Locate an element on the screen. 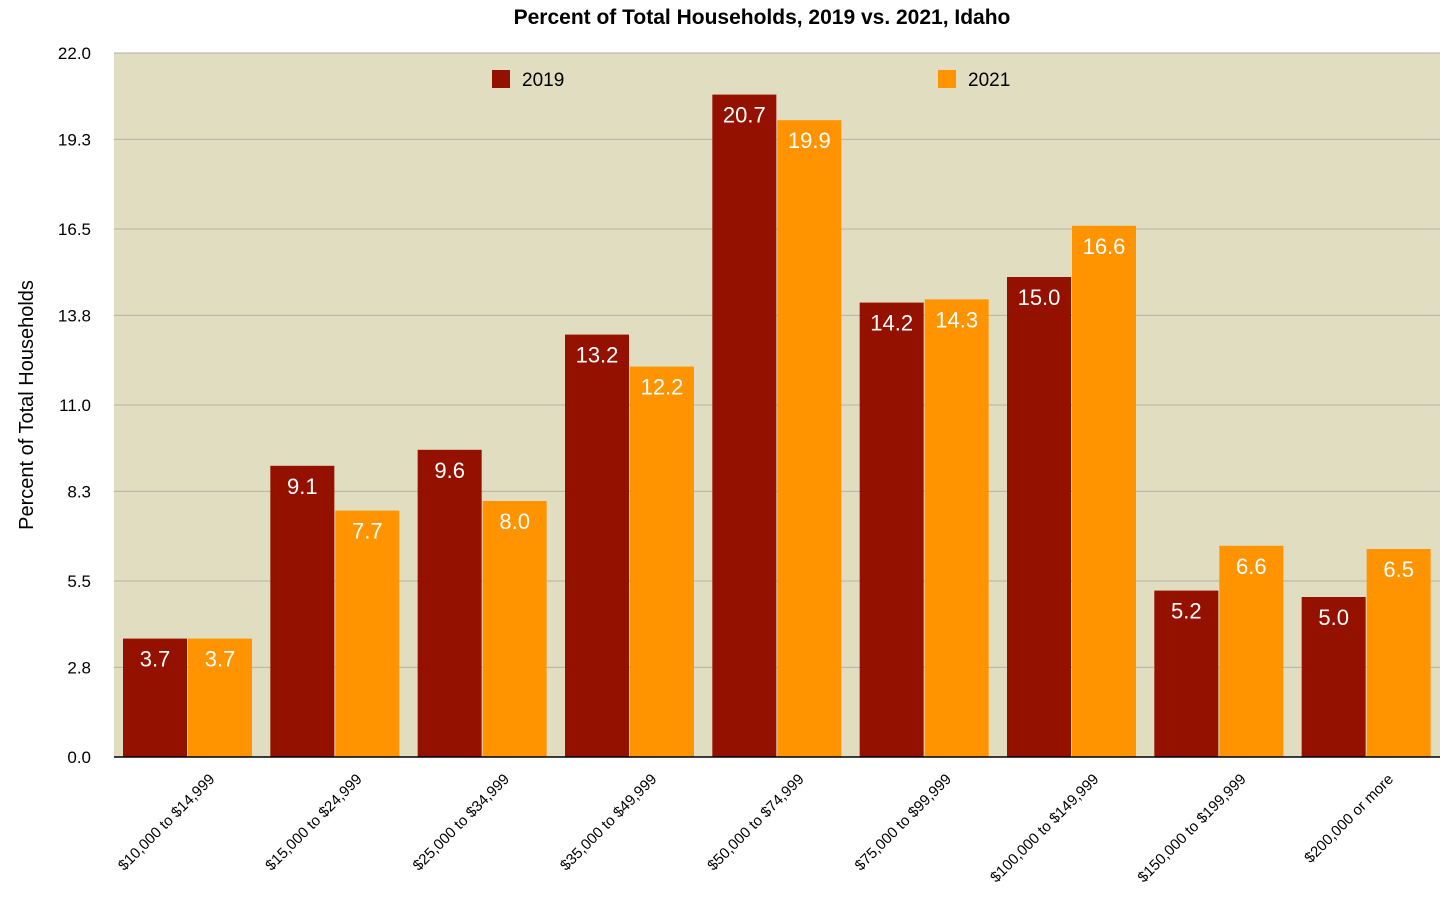 Image resolution: width=1456 pixels, height=915 pixels. x-tick-label: $50,000 to $74,999 is located at coordinates (755, 822).